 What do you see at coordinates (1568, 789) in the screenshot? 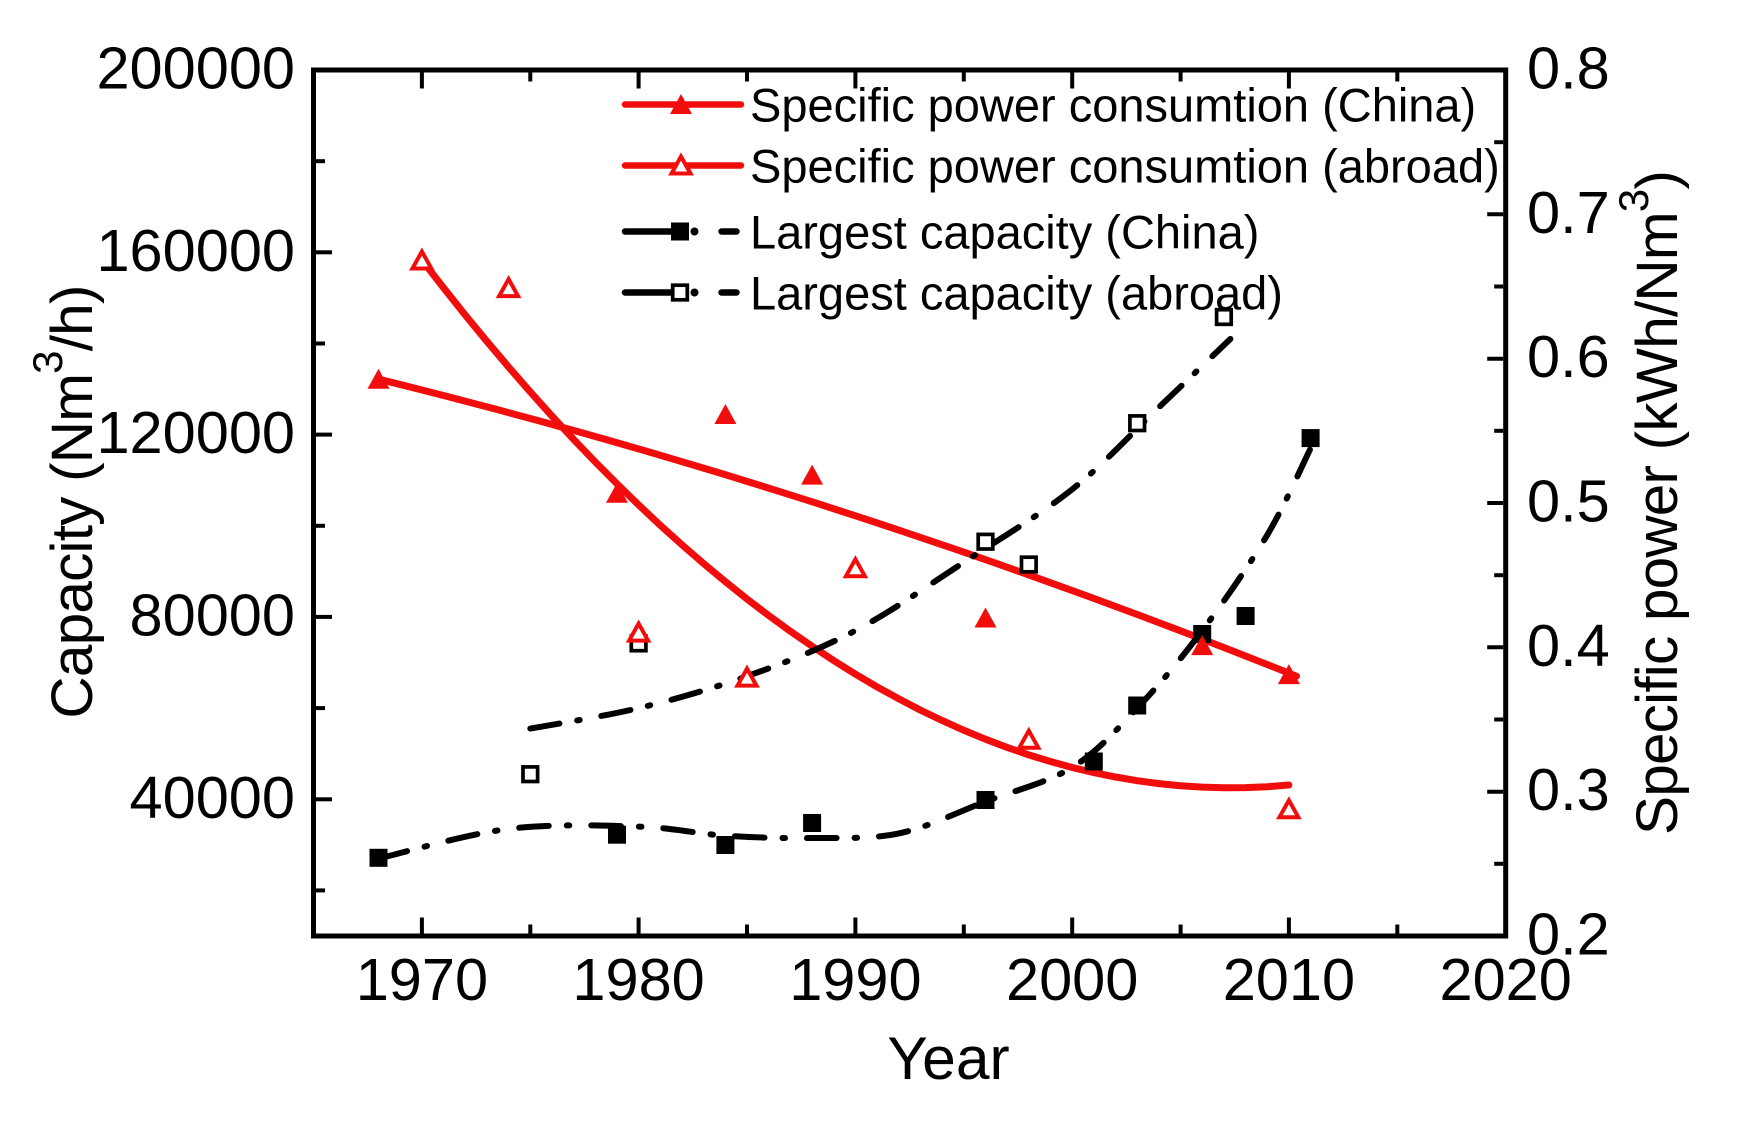
I see `svg-text: 0.3` at bounding box center [1568, 789].